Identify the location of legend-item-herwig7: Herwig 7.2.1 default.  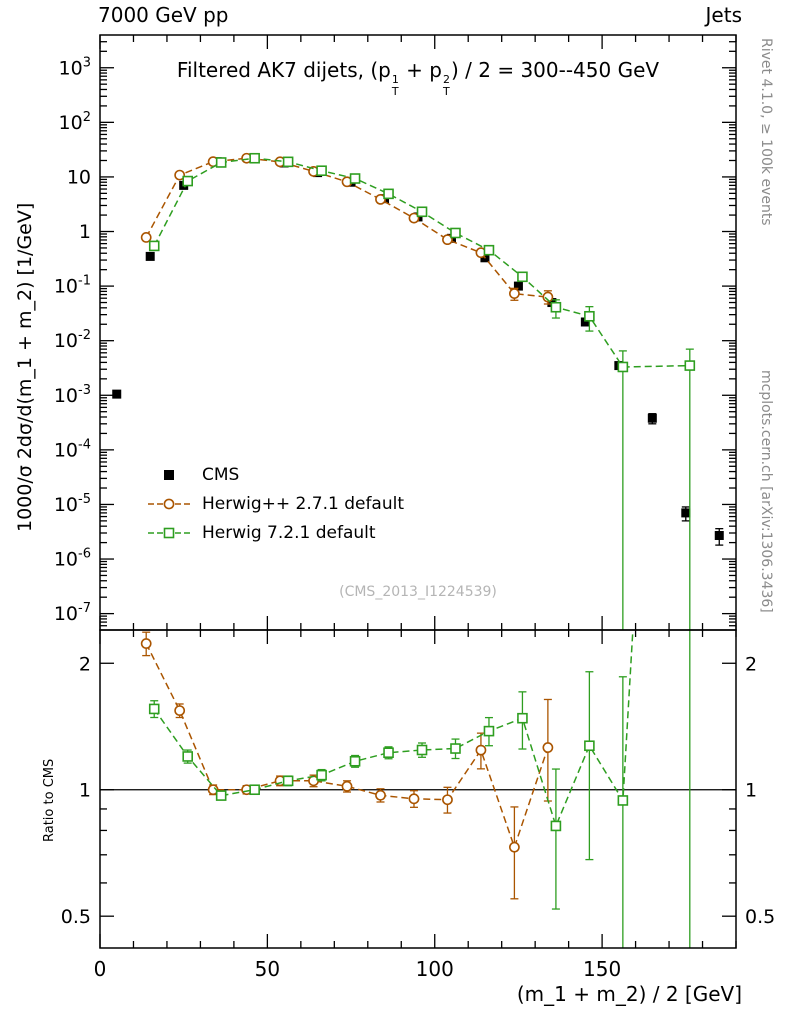
(275, 533).